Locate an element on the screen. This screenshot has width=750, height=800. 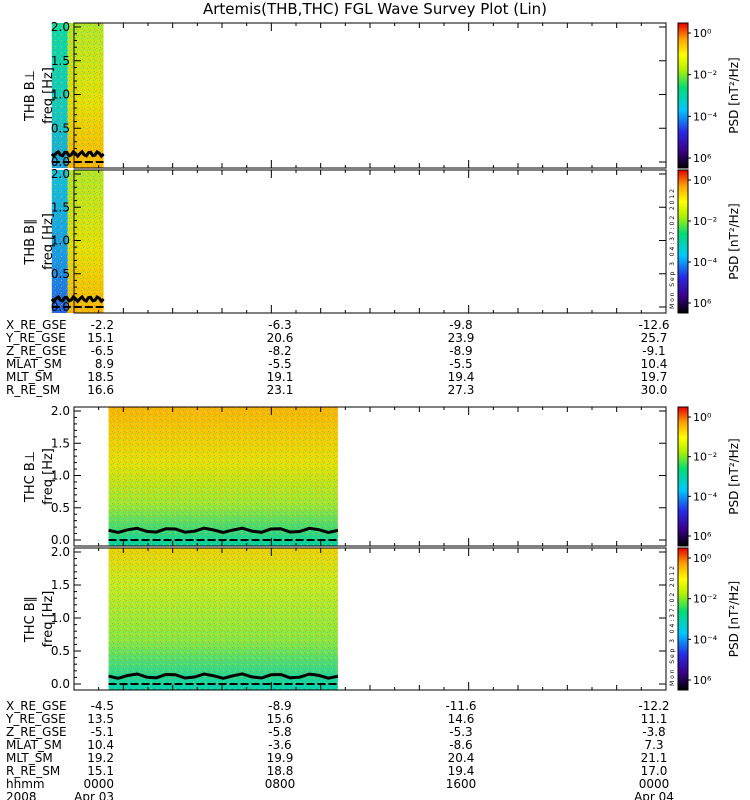
ephemeris-label: R_RE_SM is located at coordinates (33, 390).